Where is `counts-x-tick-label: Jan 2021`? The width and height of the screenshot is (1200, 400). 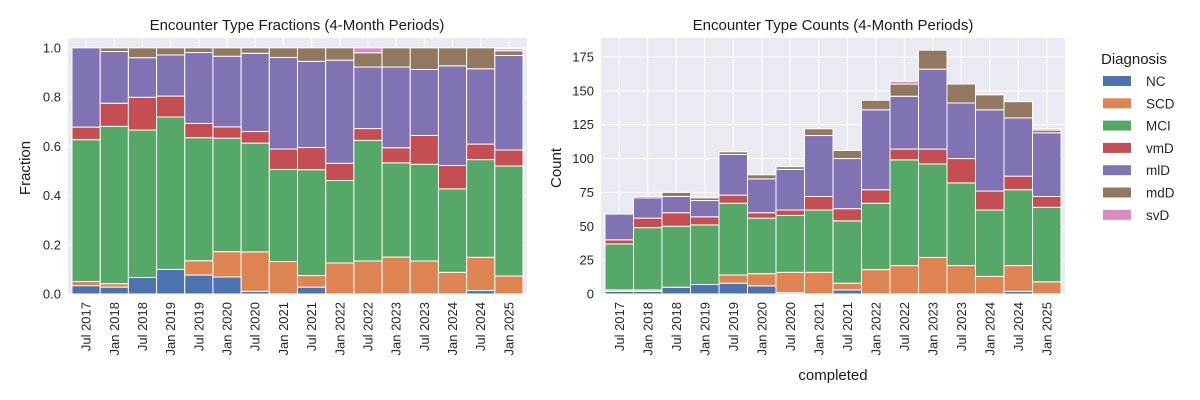 counts-x-tick-label: Jan 2021 is located at coordinates (818, 329).